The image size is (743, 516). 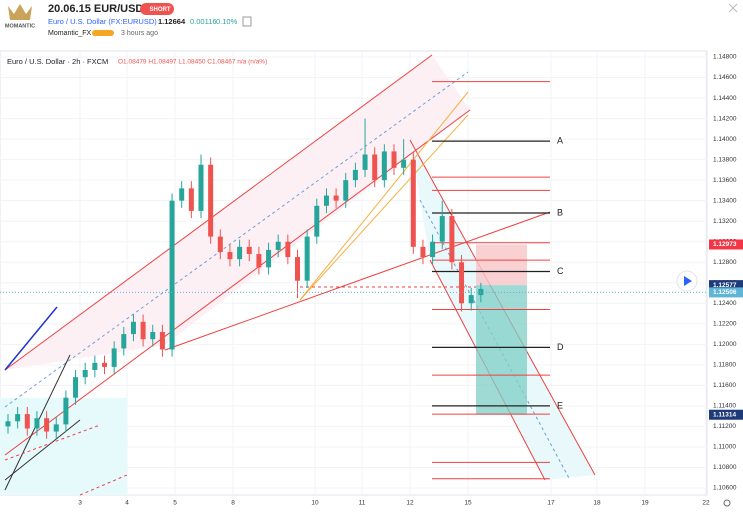 What do you see at coordinates (127, 503) in the screenshot?
I see `x-tick-label: 4` at bounding box center [127, 503].